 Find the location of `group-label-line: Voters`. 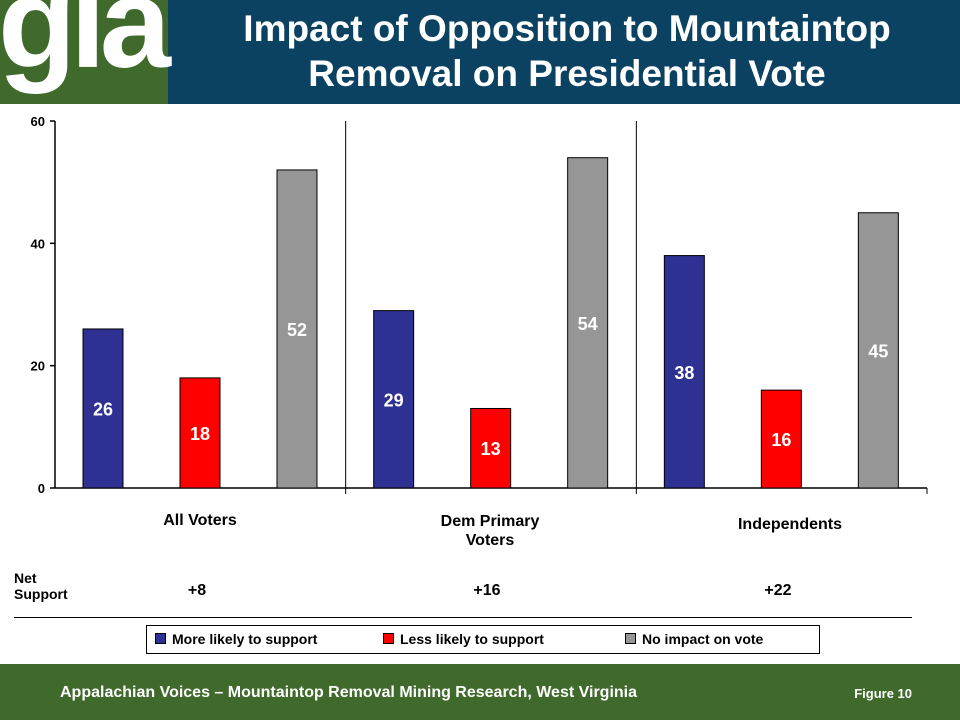

group-label-line: Voters is located at coordinates (490, 540).